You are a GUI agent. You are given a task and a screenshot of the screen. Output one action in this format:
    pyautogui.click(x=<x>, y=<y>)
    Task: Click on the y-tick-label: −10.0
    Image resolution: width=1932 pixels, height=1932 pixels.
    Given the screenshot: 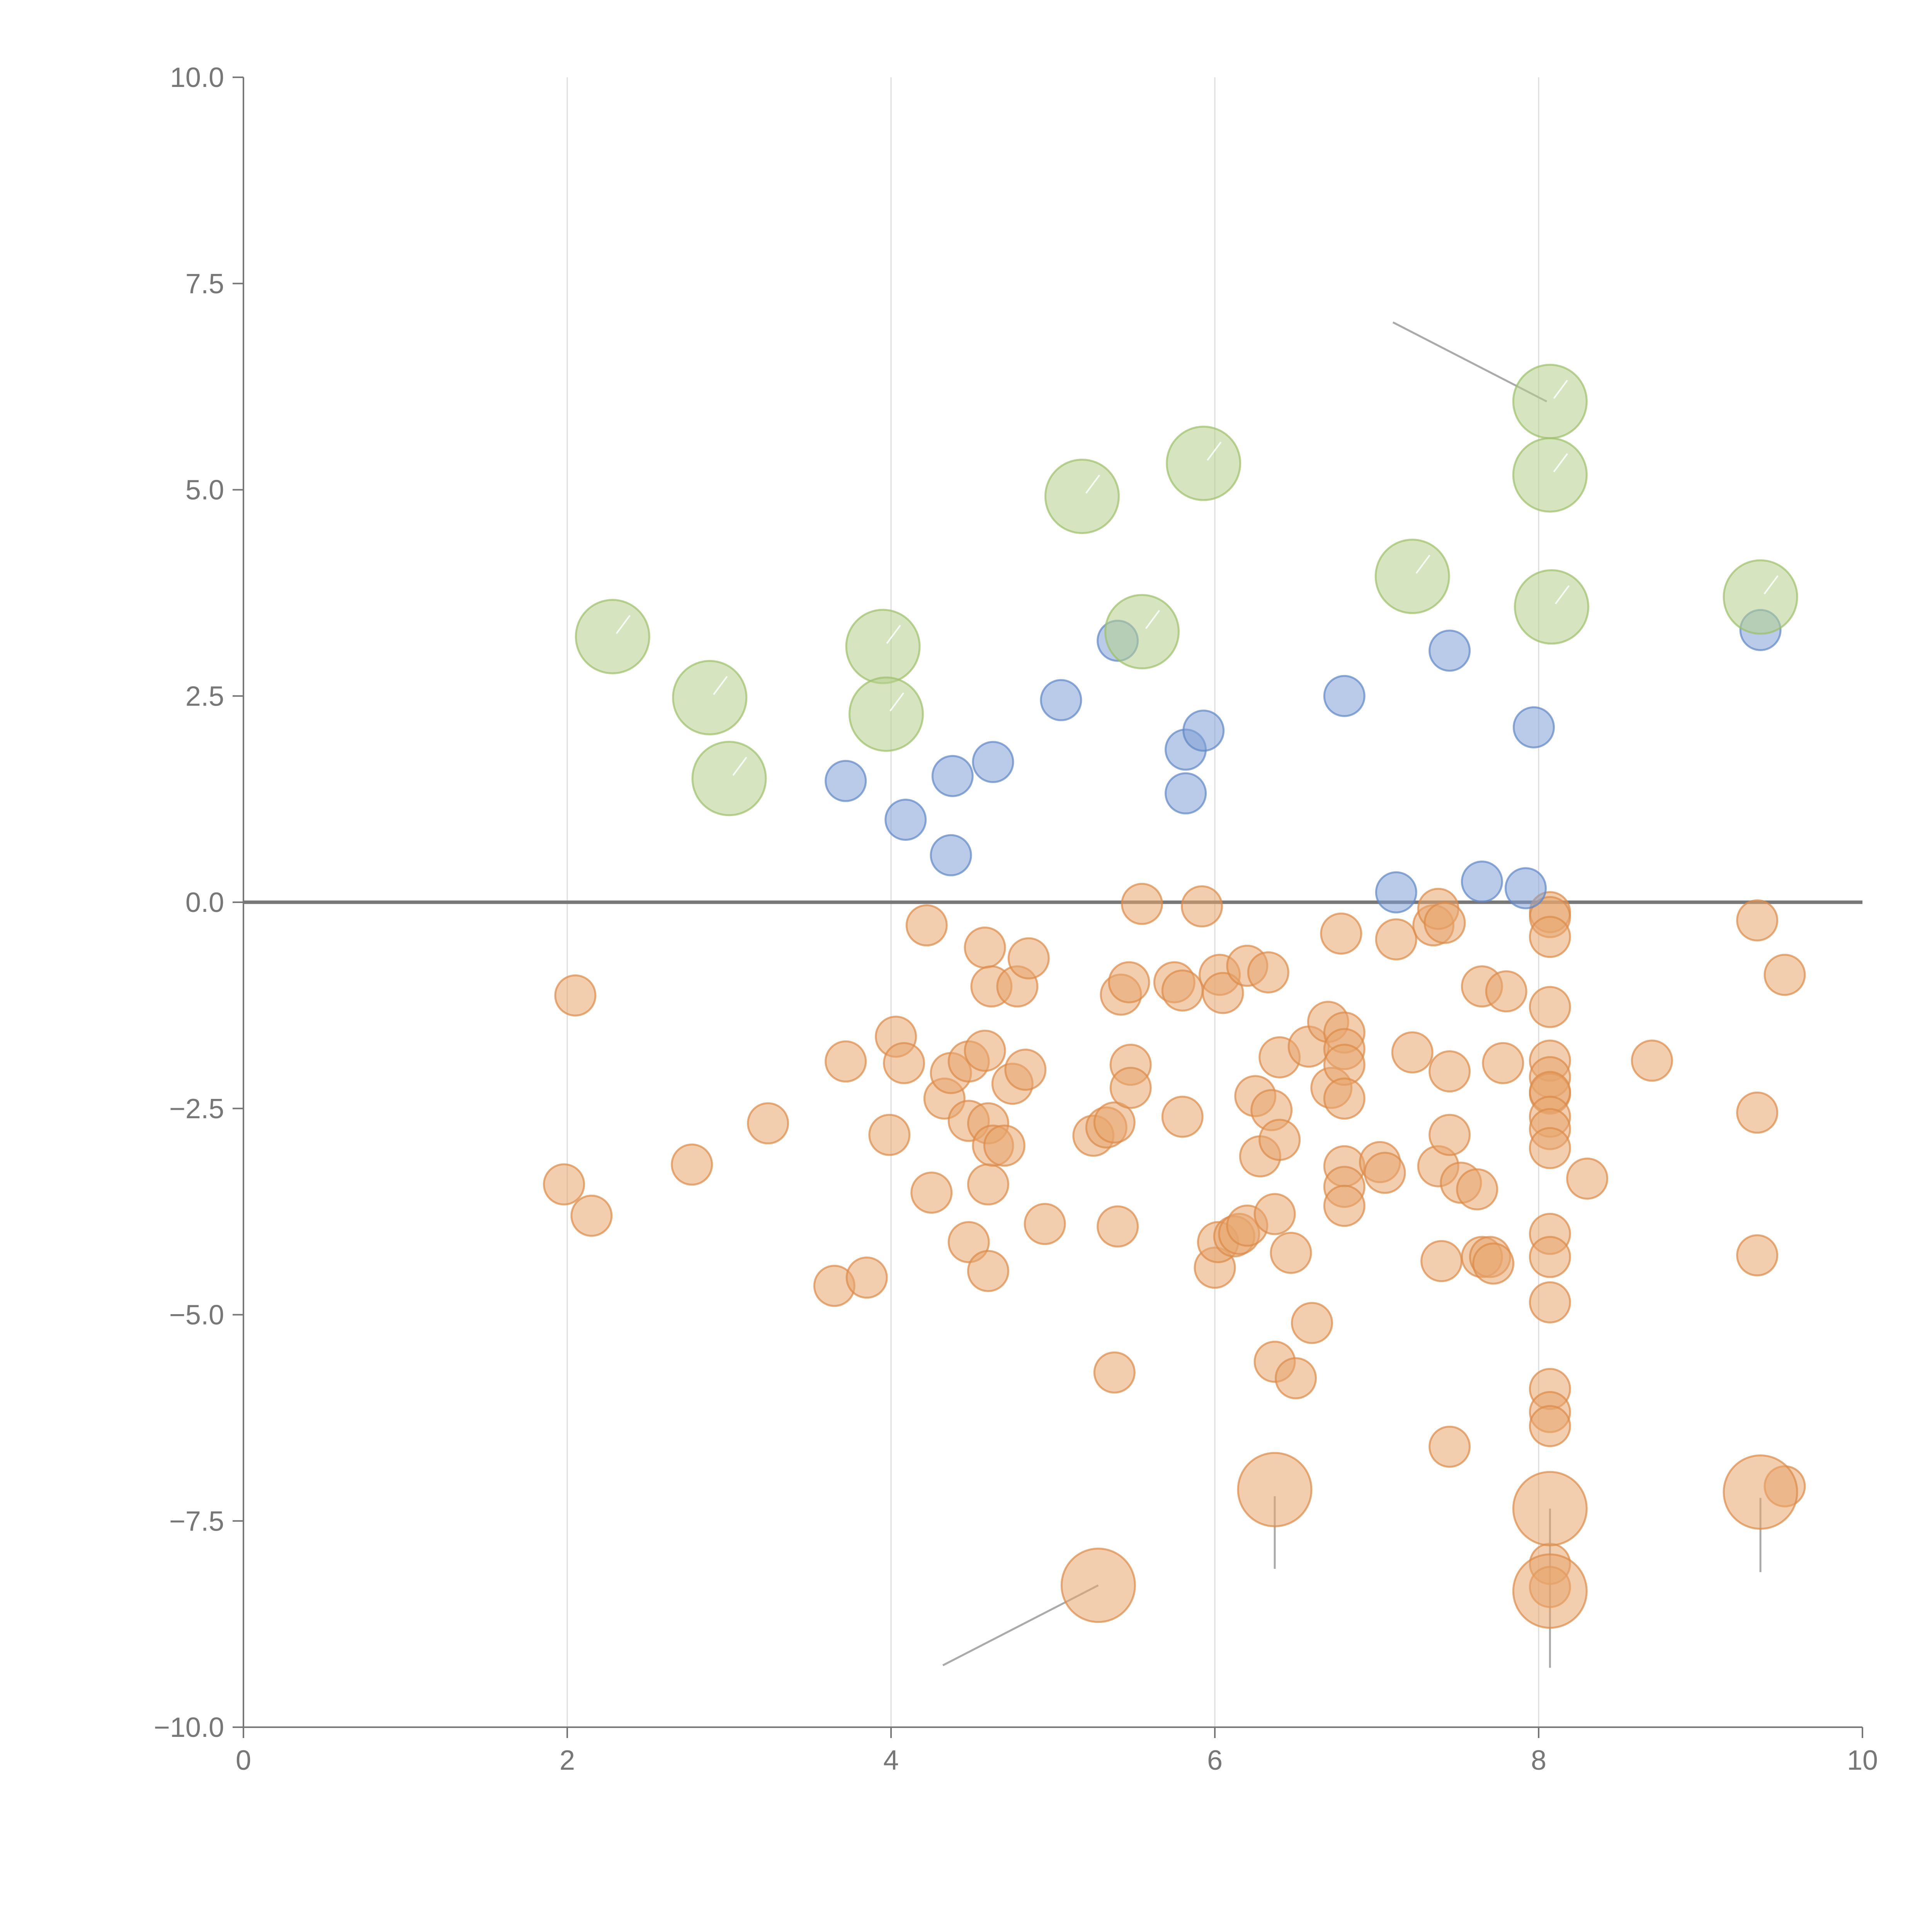 What is the action you would take?
    pyautogui.click(x=189, y=1728)
    